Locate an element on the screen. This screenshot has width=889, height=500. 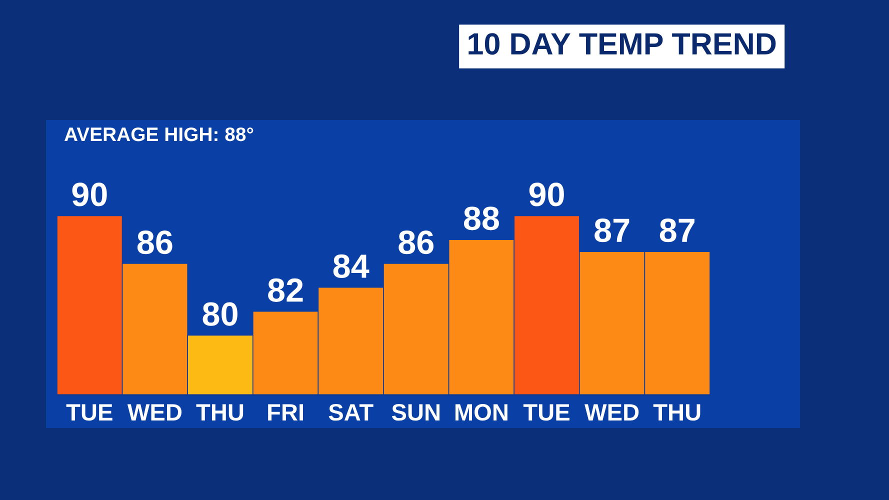
x-tick-label: FRI is located at coordinates (285, 412).